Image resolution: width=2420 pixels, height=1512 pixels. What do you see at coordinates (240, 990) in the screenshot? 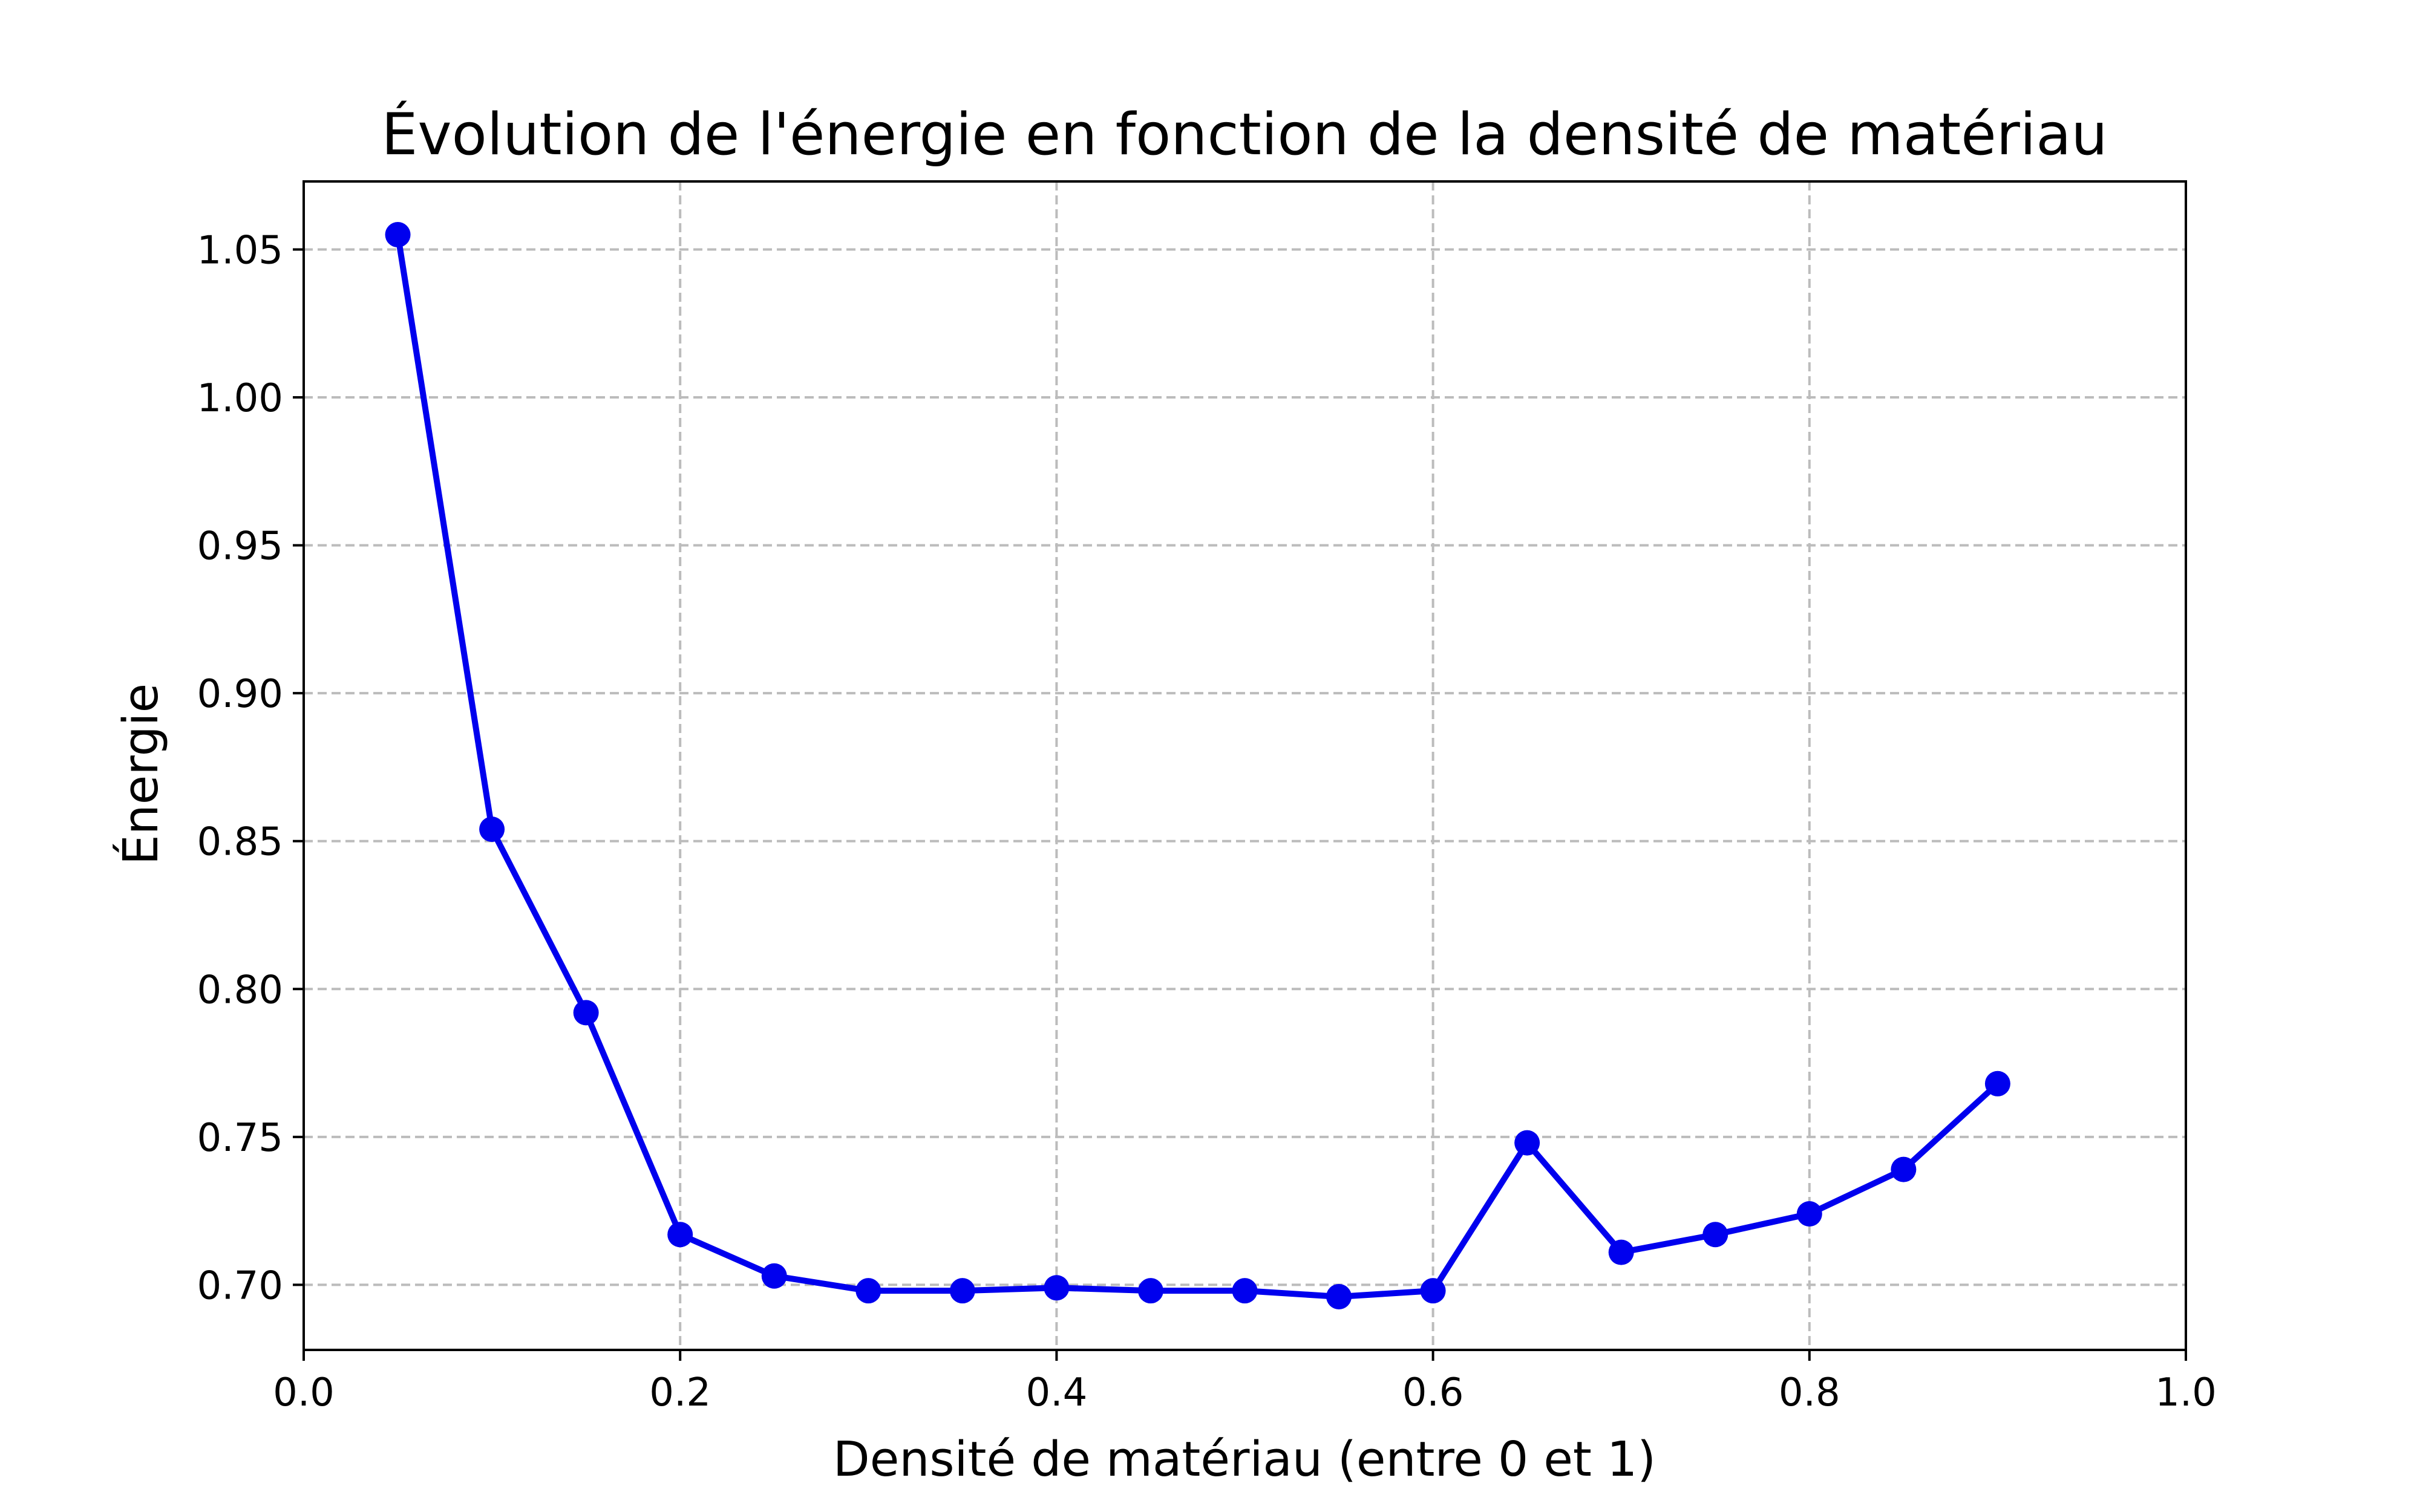
I see `y-tick-label: 0.80` at bounding box center [240, 990].